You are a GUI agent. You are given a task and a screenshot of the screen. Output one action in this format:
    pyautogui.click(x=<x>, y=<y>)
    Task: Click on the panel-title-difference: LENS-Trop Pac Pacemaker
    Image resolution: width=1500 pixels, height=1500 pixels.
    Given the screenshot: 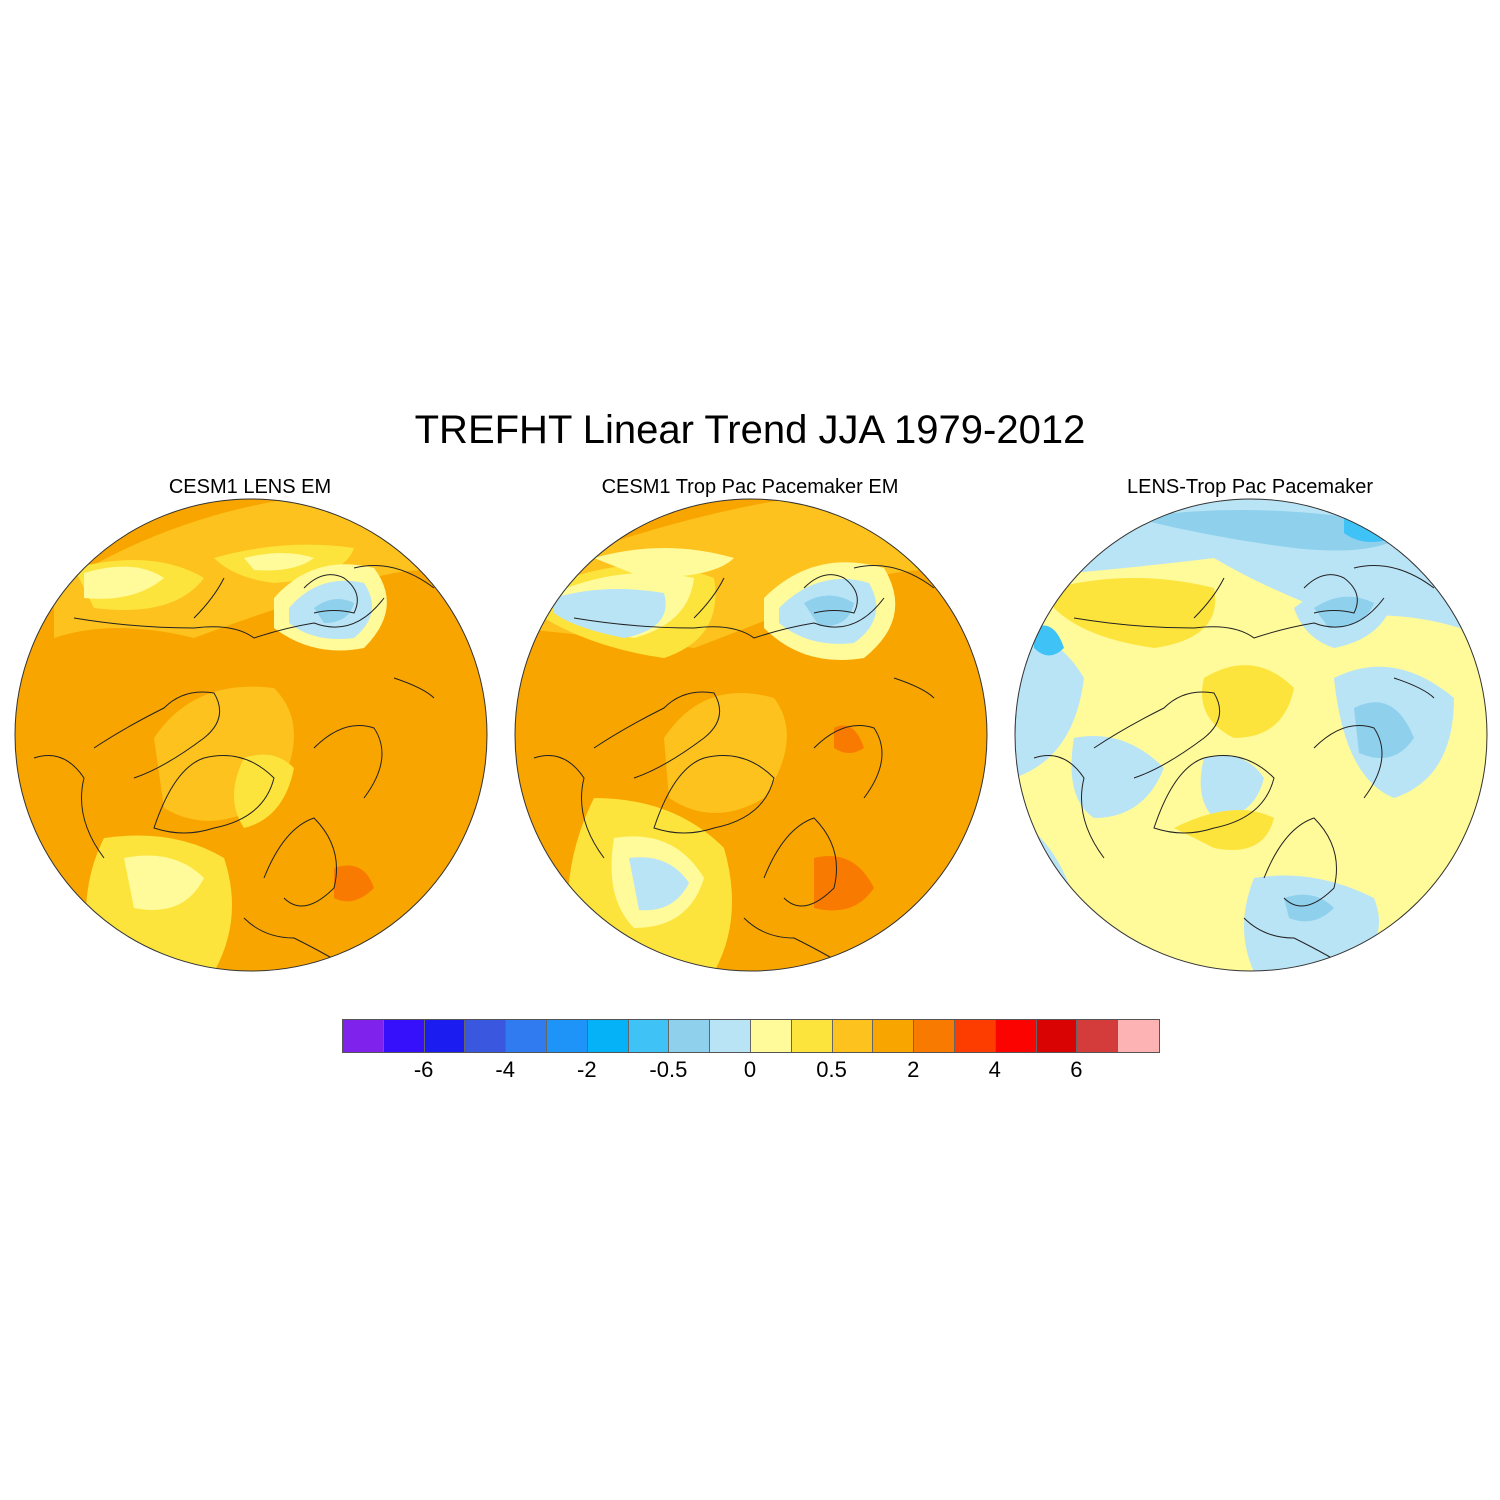 What is the action you would take?
    pyautogui.click(x=1249, y=487)
    